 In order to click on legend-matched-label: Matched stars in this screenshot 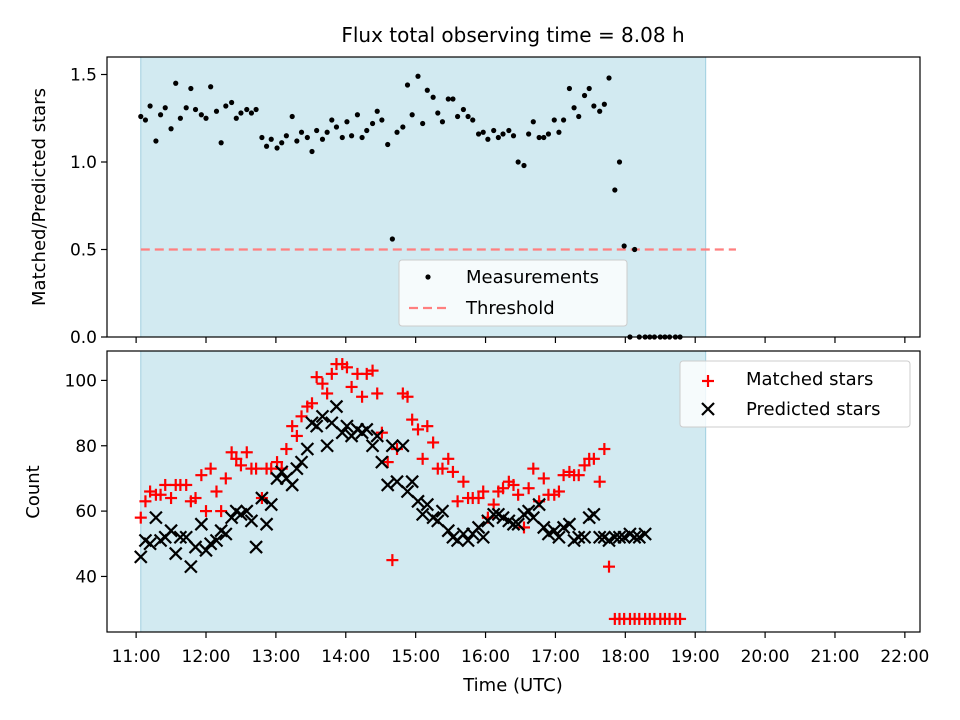, I will do `click(809, 379)`.